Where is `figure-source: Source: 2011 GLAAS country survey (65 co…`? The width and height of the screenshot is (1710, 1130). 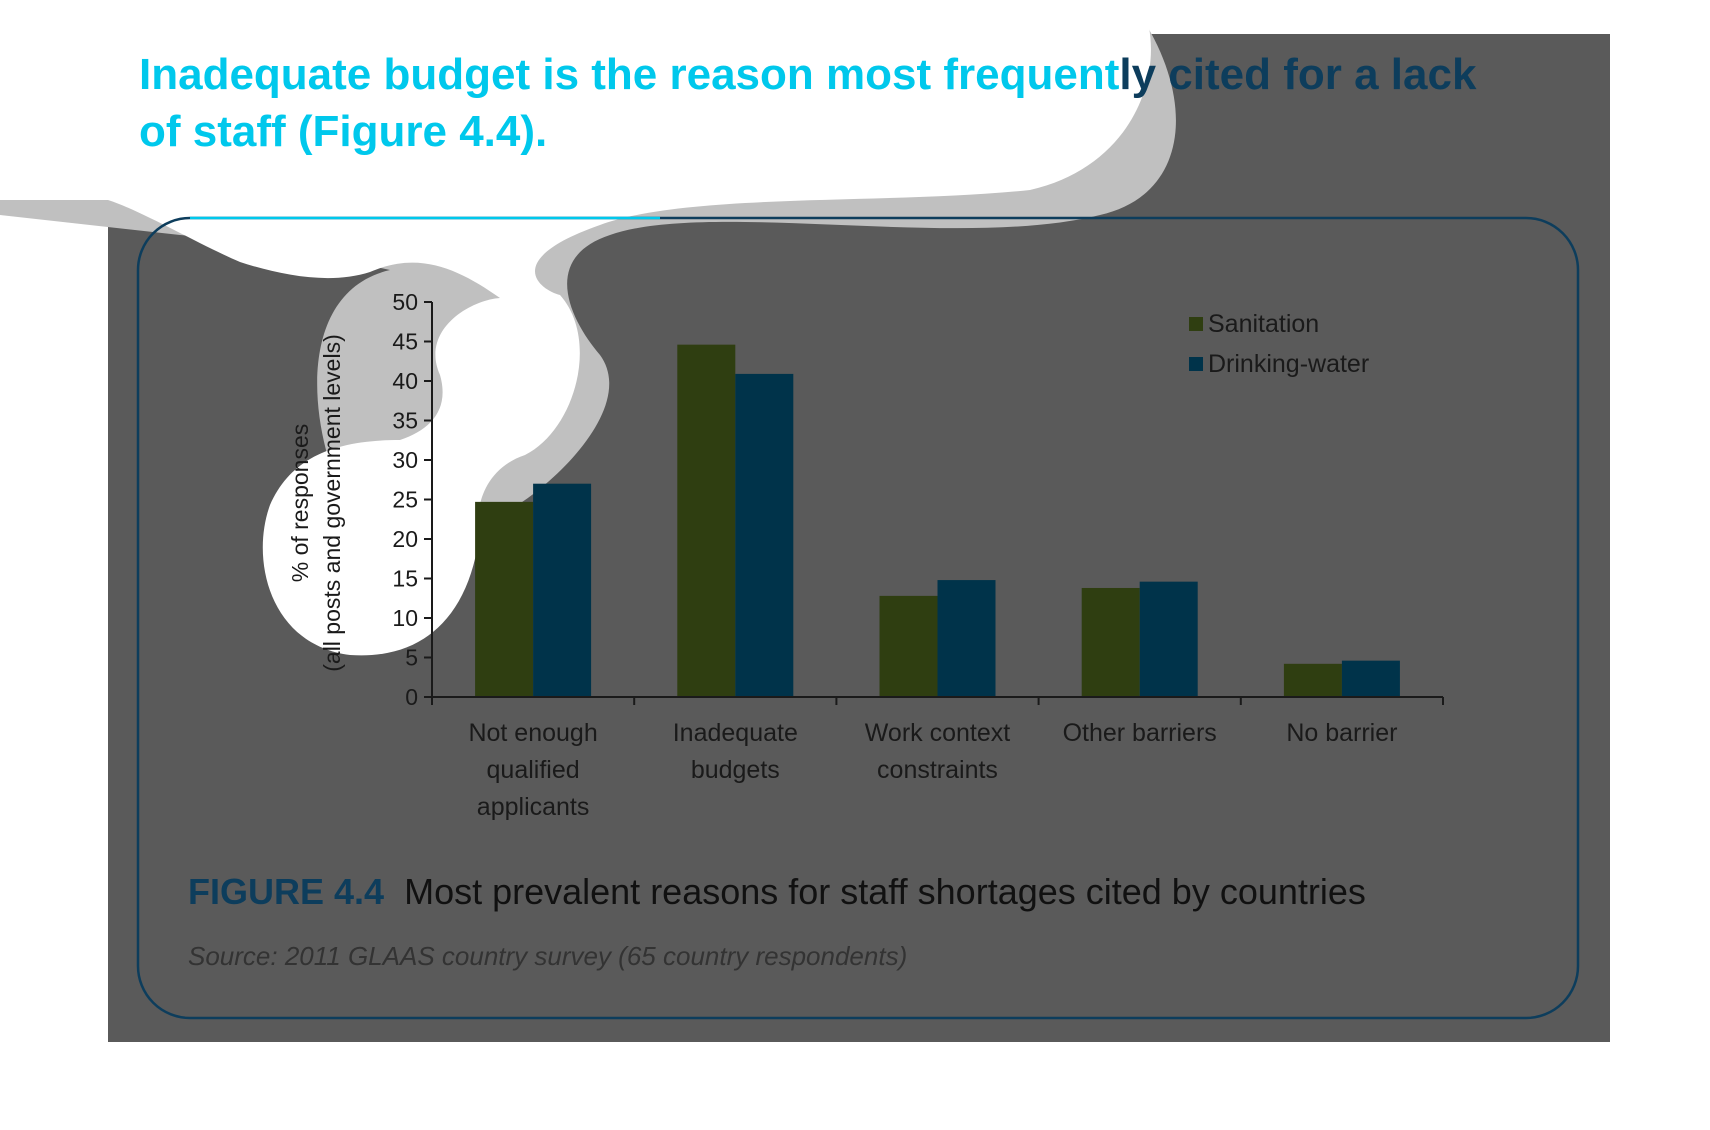
figure-source: Source: 2011 GLAAS country survey (65 co… is located at coordinates (547, 956).